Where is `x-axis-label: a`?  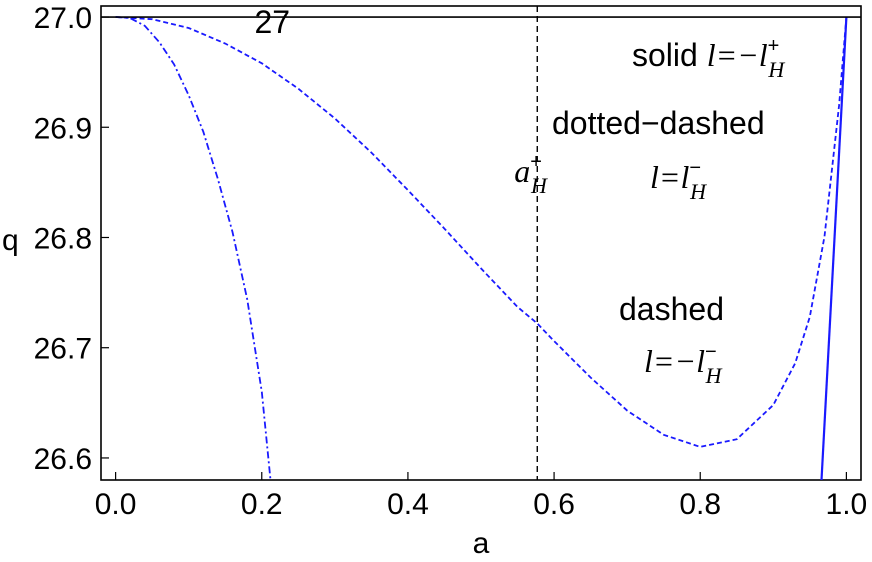 x-axis-label: a is located at coordinates (481, 543).